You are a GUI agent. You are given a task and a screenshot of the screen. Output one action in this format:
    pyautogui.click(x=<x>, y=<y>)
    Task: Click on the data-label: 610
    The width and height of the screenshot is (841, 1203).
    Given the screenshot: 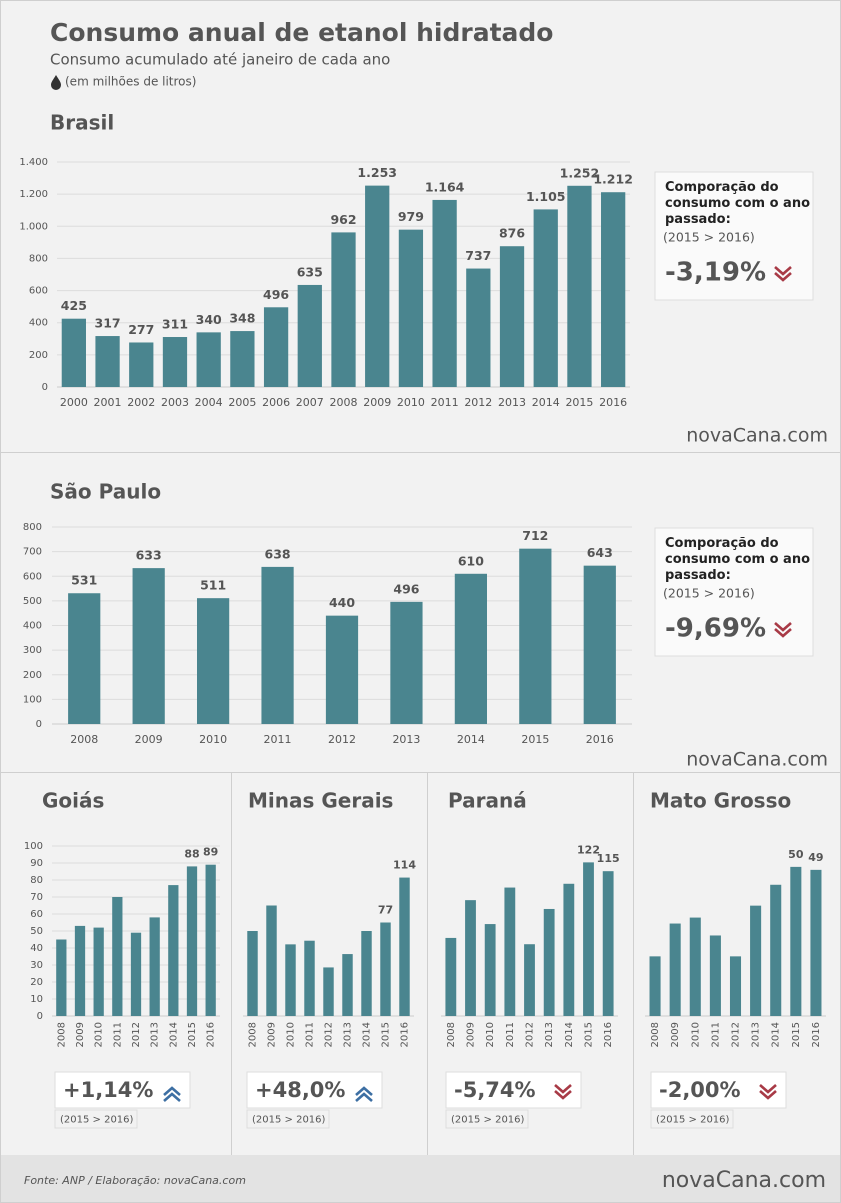 What is the action you would take?
    pyautogui.click(x=471, y=560)
    